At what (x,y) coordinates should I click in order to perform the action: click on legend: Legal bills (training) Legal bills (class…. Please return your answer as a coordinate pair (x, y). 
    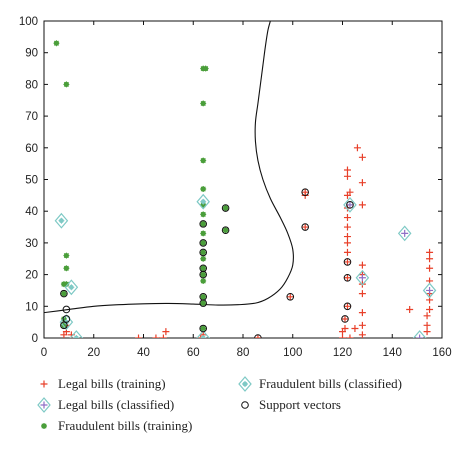
    Looking at the image, I should click on (219, 404).